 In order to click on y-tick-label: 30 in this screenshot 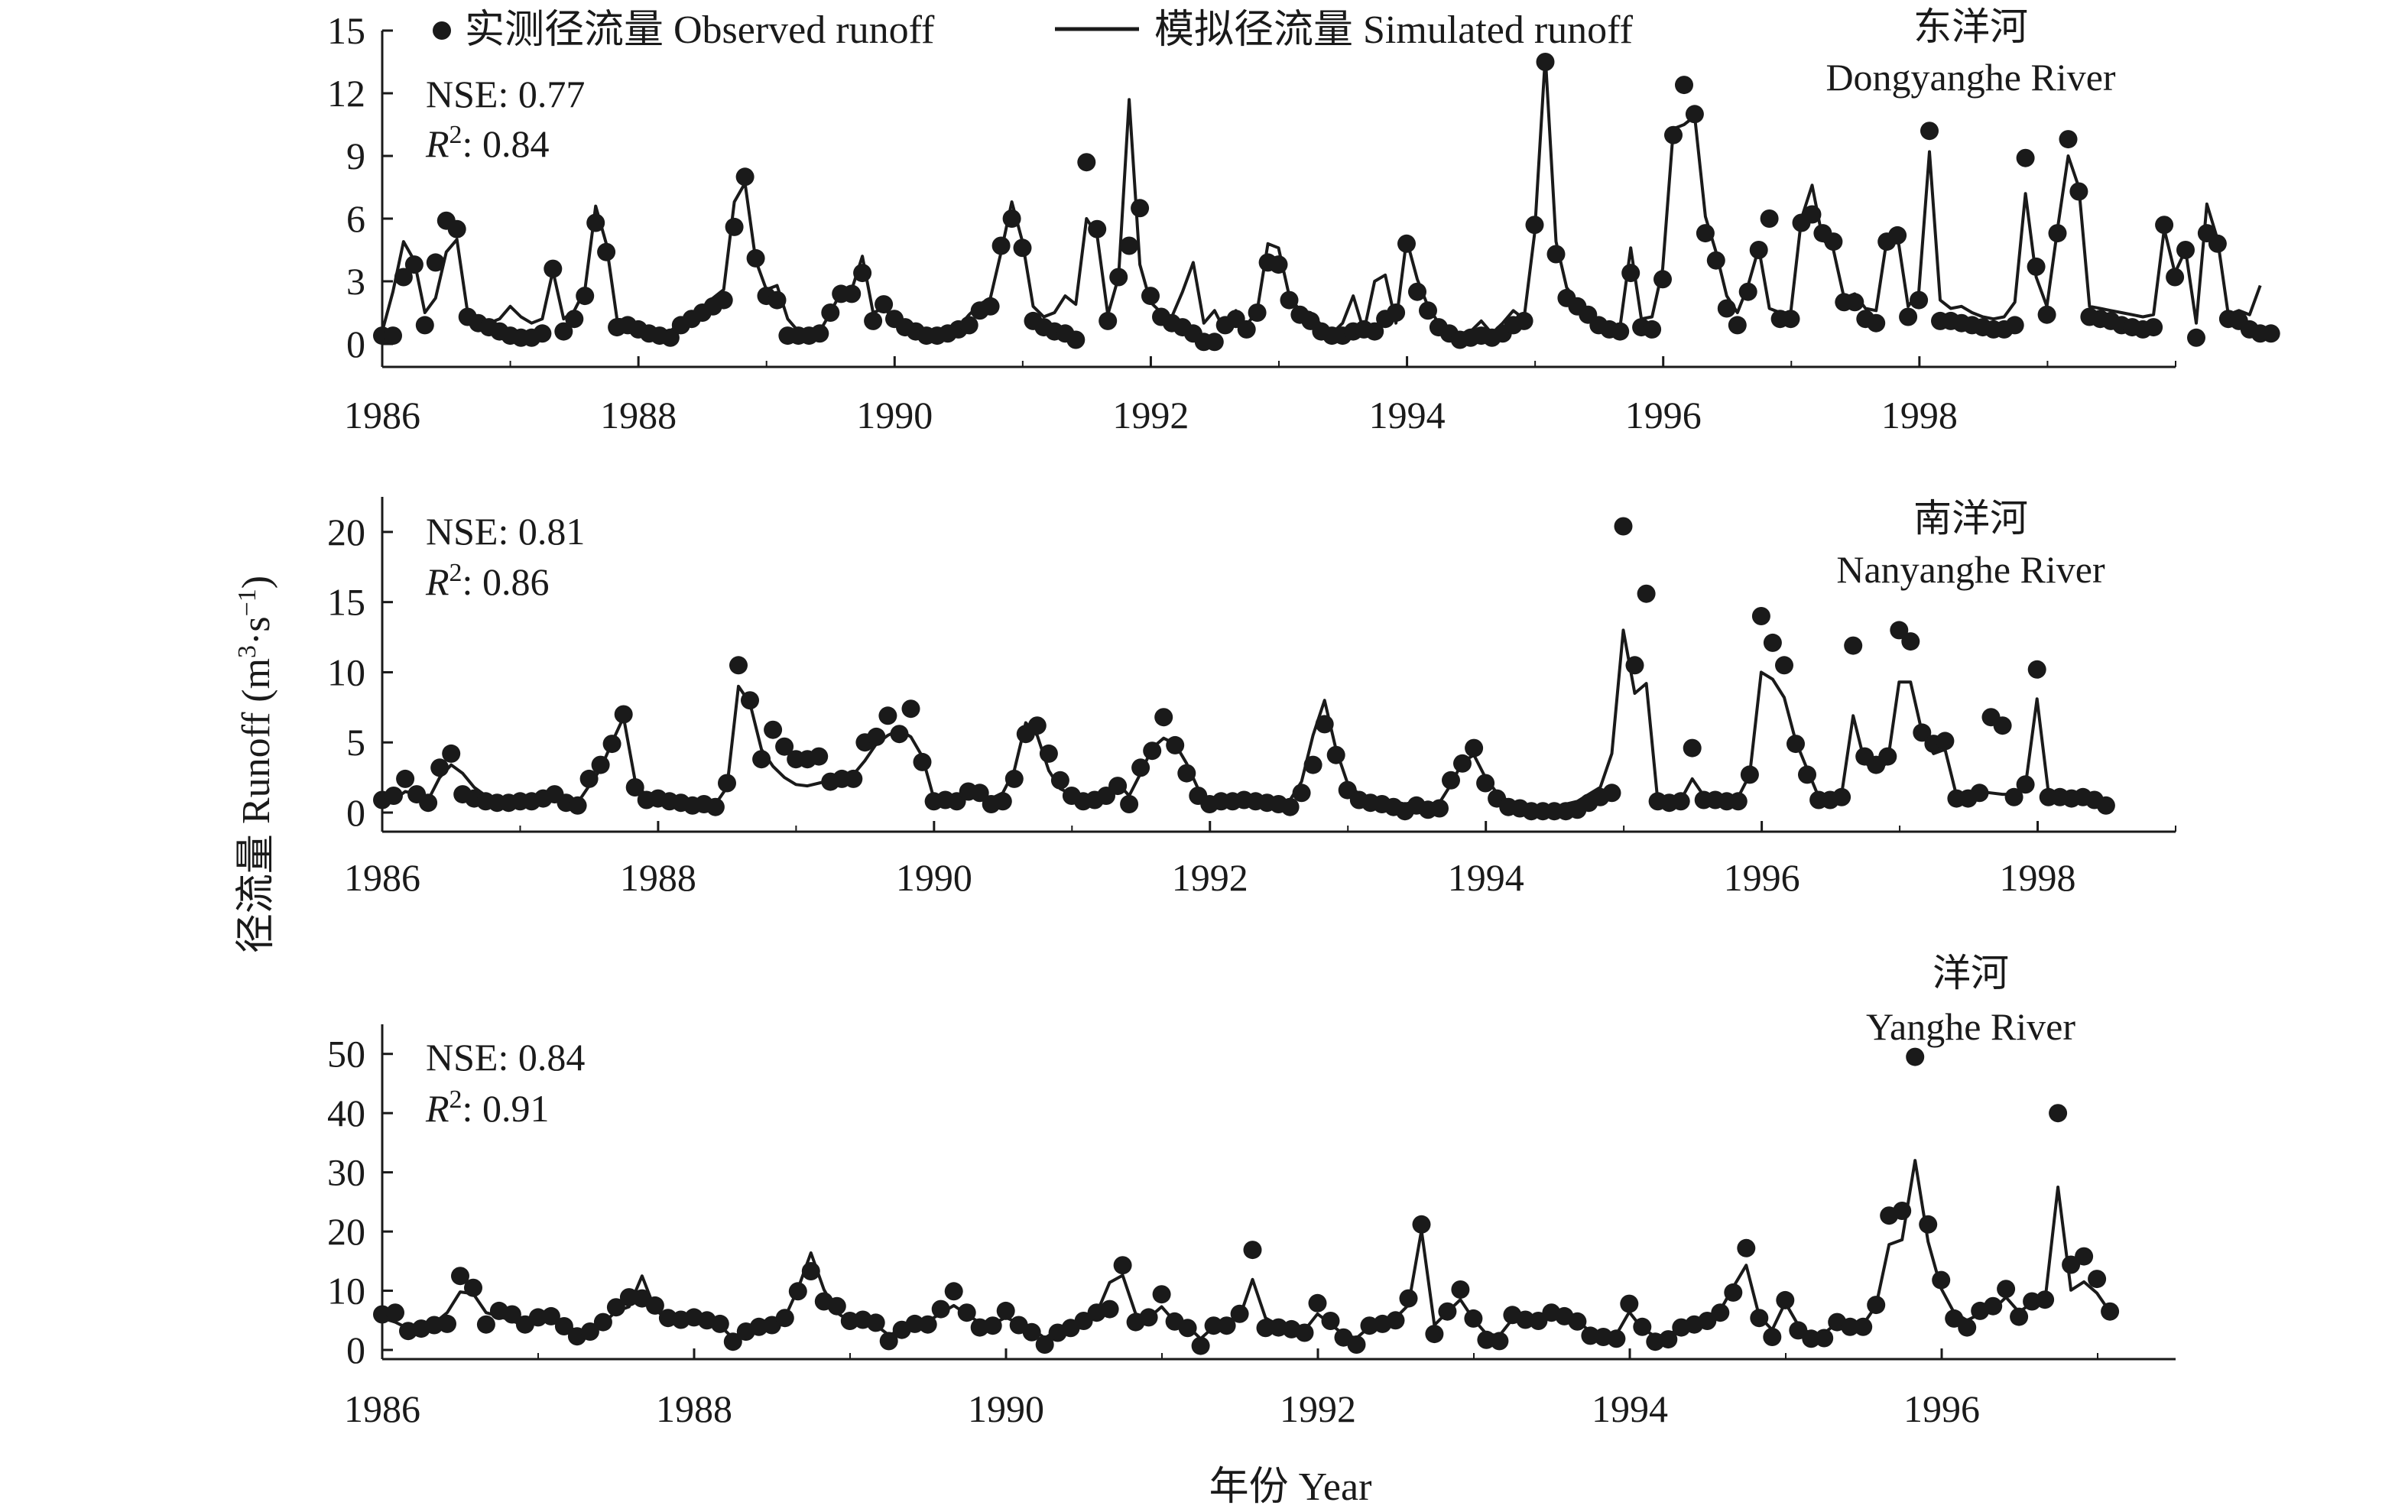, I will do `click(346, 1172)`.